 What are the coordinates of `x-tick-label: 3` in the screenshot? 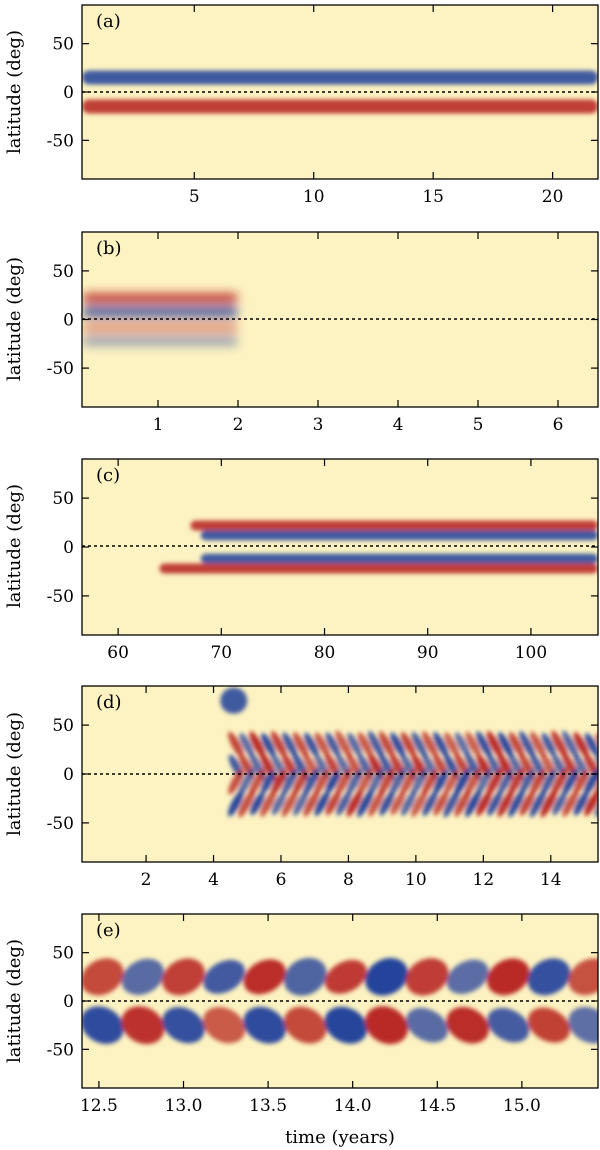 It's located at (318, 425).